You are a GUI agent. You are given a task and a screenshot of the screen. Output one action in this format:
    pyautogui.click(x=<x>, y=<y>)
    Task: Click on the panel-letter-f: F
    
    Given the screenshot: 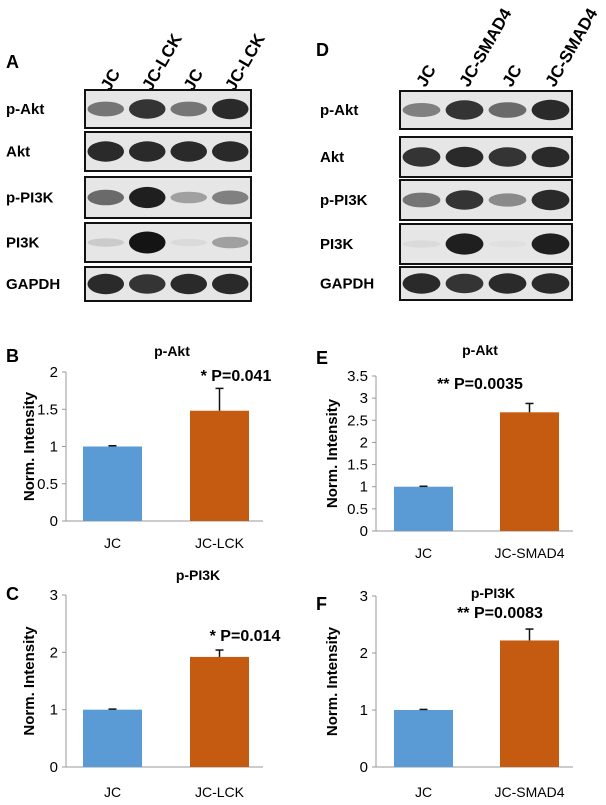 What is the action you would take?
    pyautogui.click(x=321, y=604)
    